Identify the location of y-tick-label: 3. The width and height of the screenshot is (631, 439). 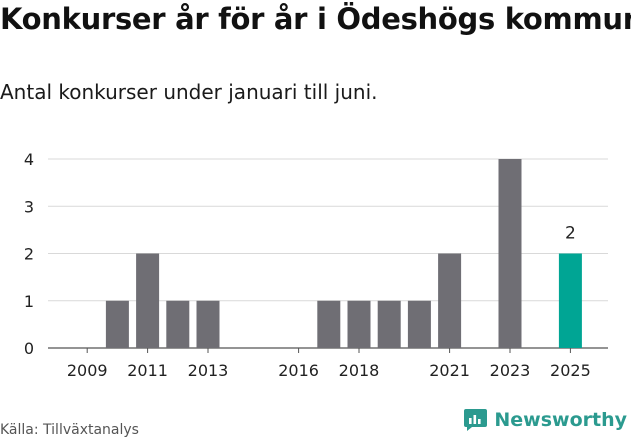
(29, 206).